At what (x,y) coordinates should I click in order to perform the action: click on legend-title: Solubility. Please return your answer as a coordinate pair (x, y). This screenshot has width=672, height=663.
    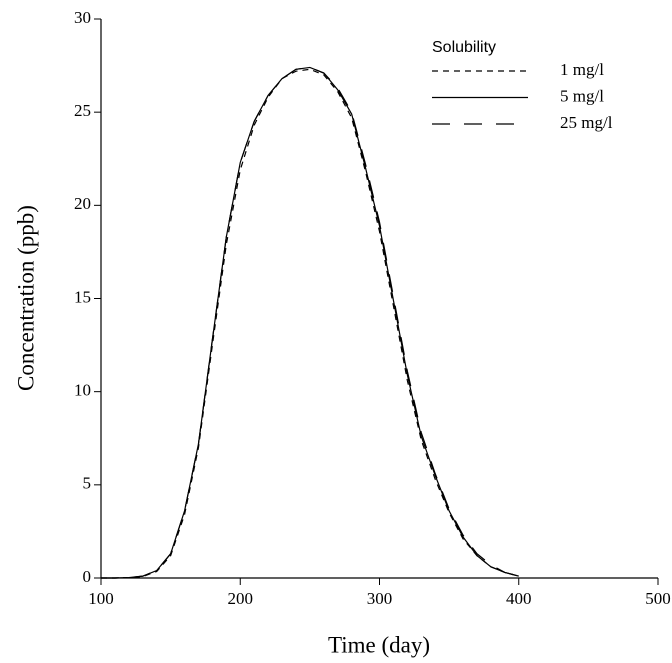
    Looking at the image, I should click on (464, 47).